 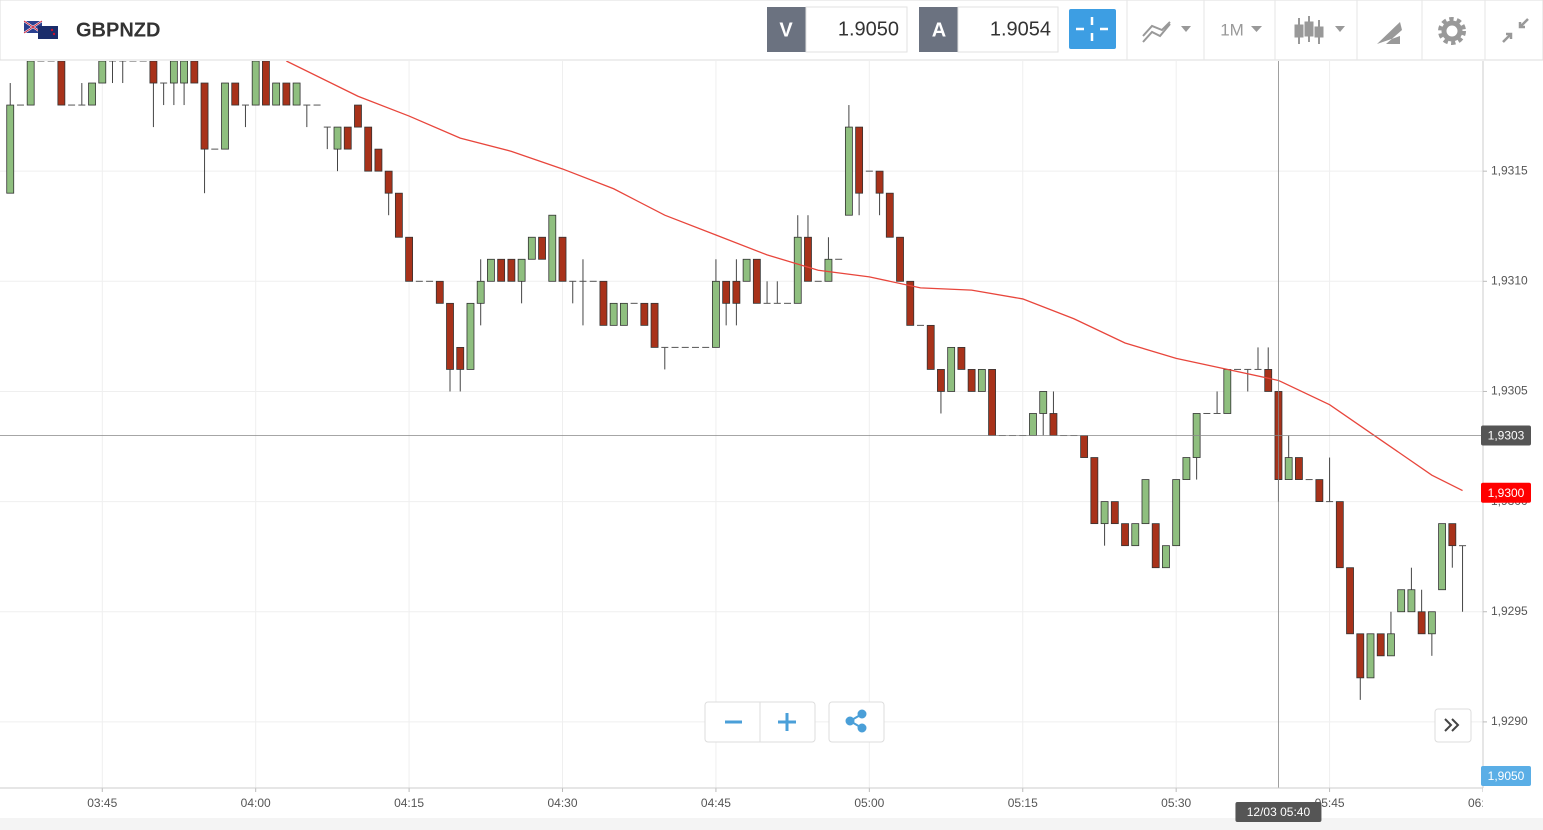 What do you see at coordinates (1452, 31) in the screenshot?
I see `settings-icon` at bounding box center [1452, 31].